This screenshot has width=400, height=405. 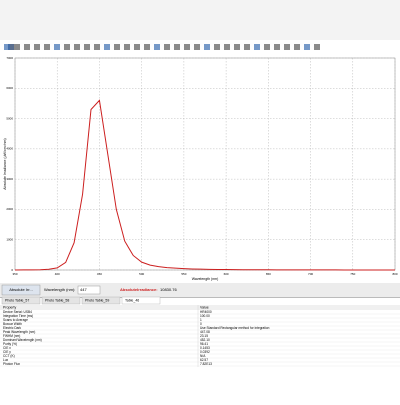 I want to click on property-value: 0.0392, so click(x=205, y=352).